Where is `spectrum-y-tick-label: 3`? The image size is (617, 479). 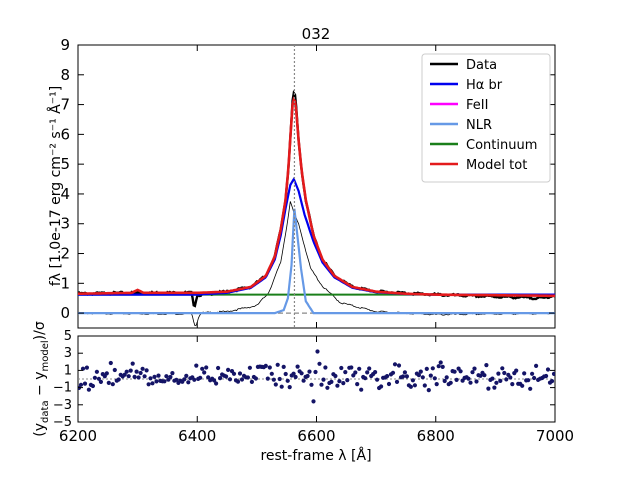 spectrum-y-tick-label: 3 is located at coordinates (65, 224).